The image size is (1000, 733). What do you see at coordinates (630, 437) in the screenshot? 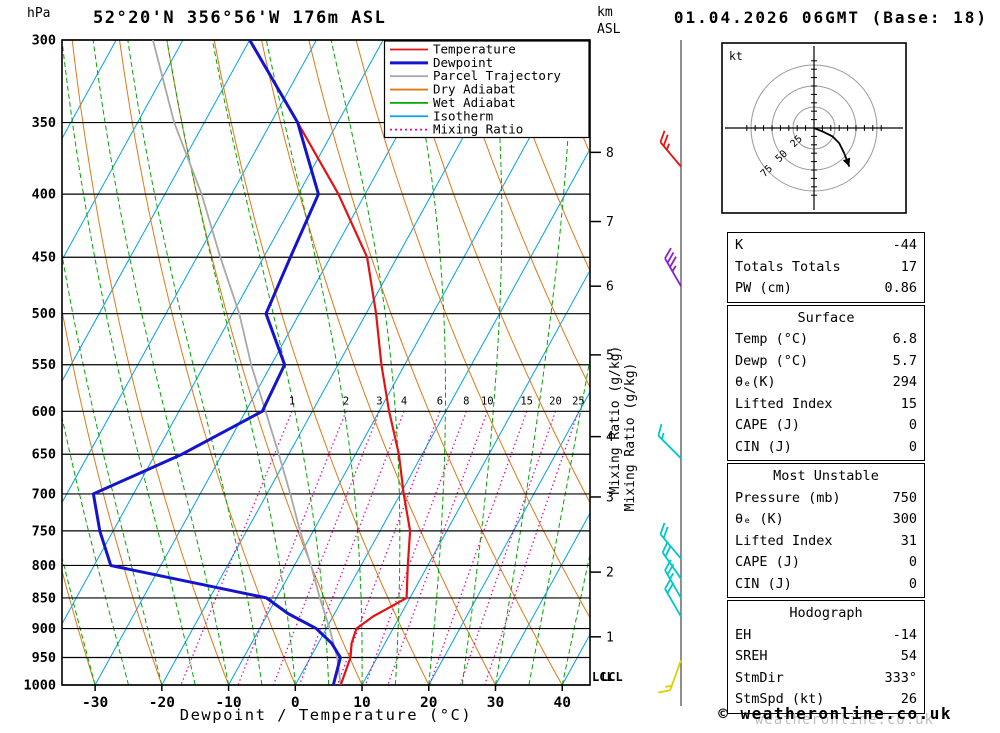
I see `mixing-ratio-axis-label: Mixing Ratio (g/kg)` at bounding box center [630, 437].